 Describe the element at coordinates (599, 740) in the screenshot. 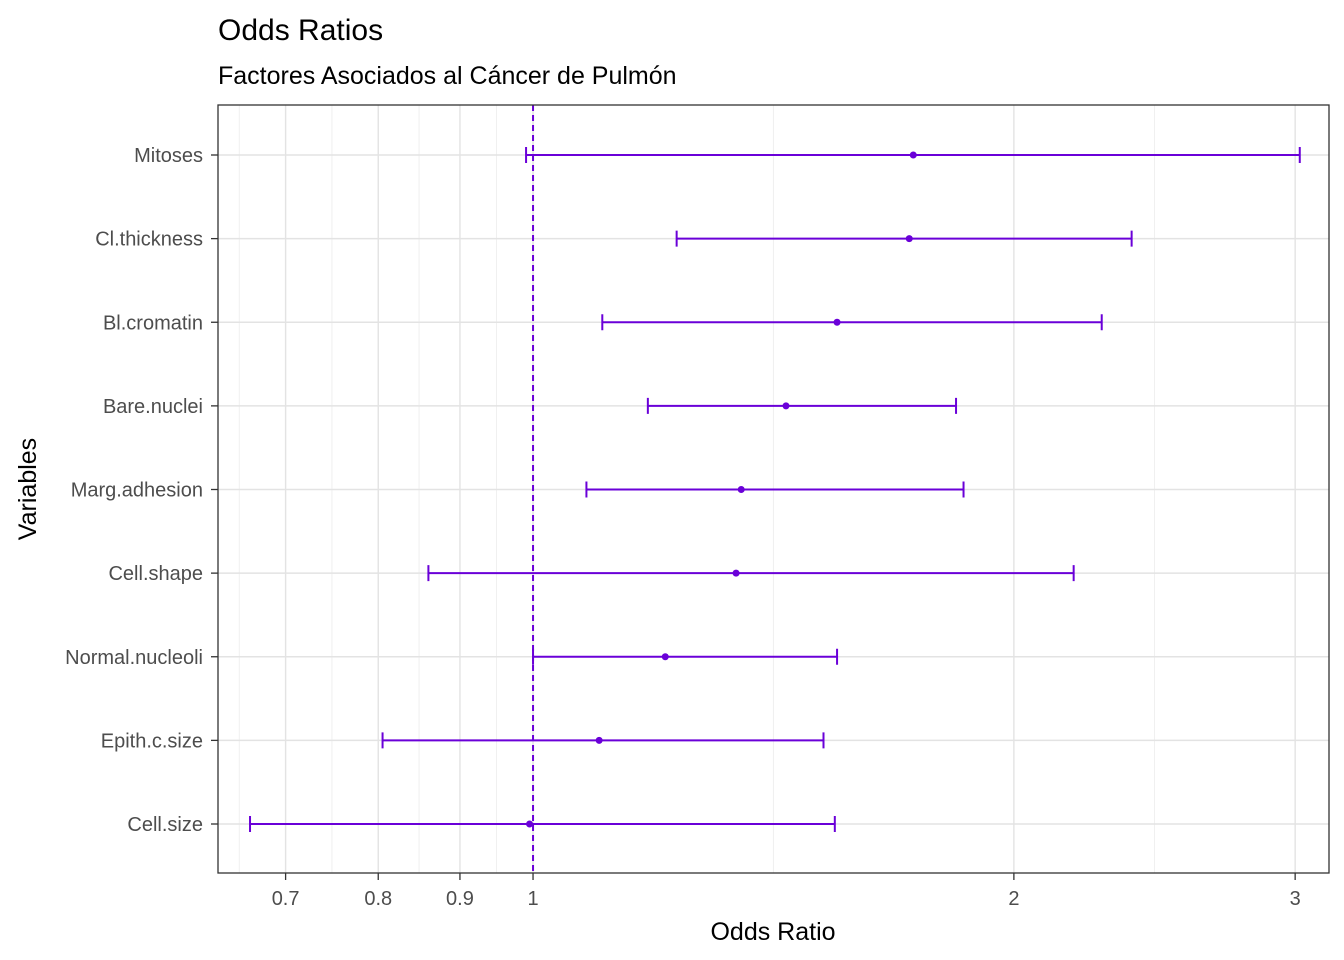

I see `point-Epith.c.size` at that location.